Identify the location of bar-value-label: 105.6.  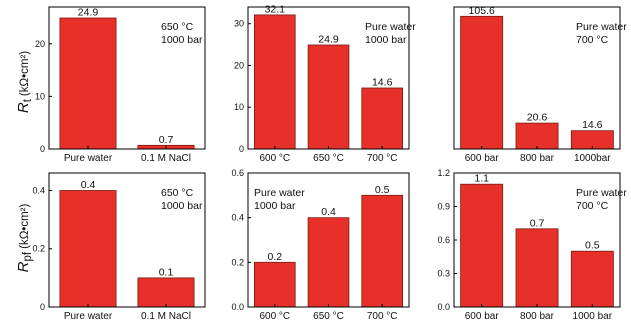
(482, 11).